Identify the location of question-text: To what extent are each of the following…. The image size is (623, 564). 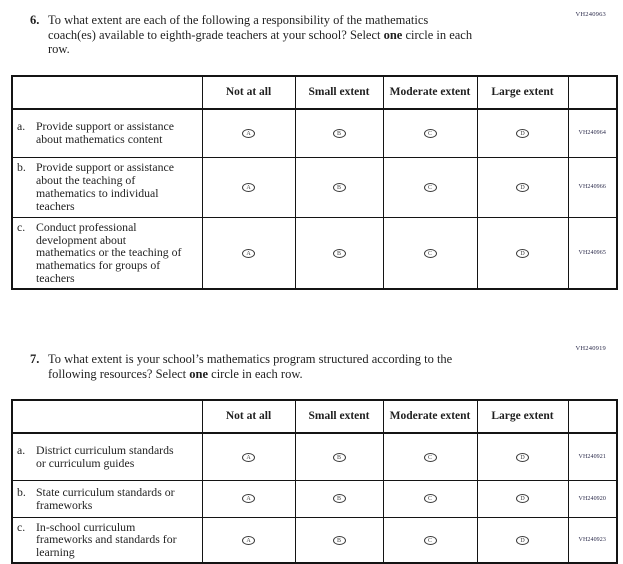
(260, 35).